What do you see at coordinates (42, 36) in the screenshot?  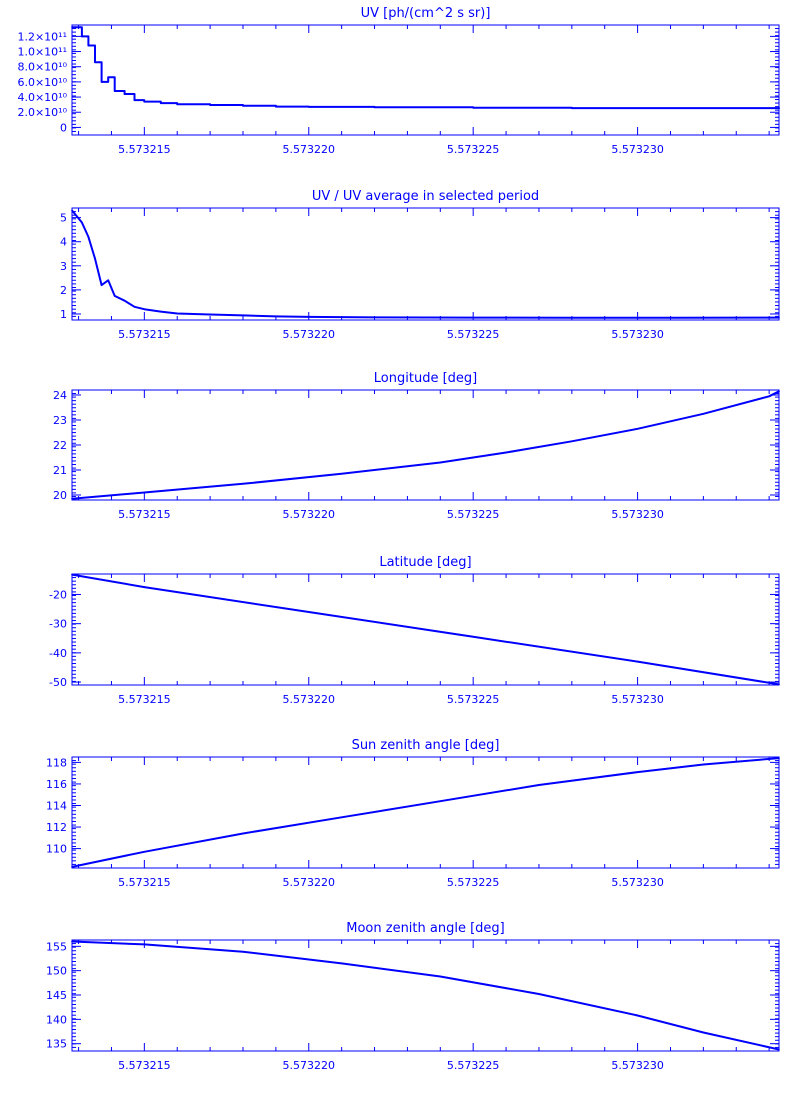 I see `y-tick-label: 1.2×10¹¹` at bounding box center [42, 36].